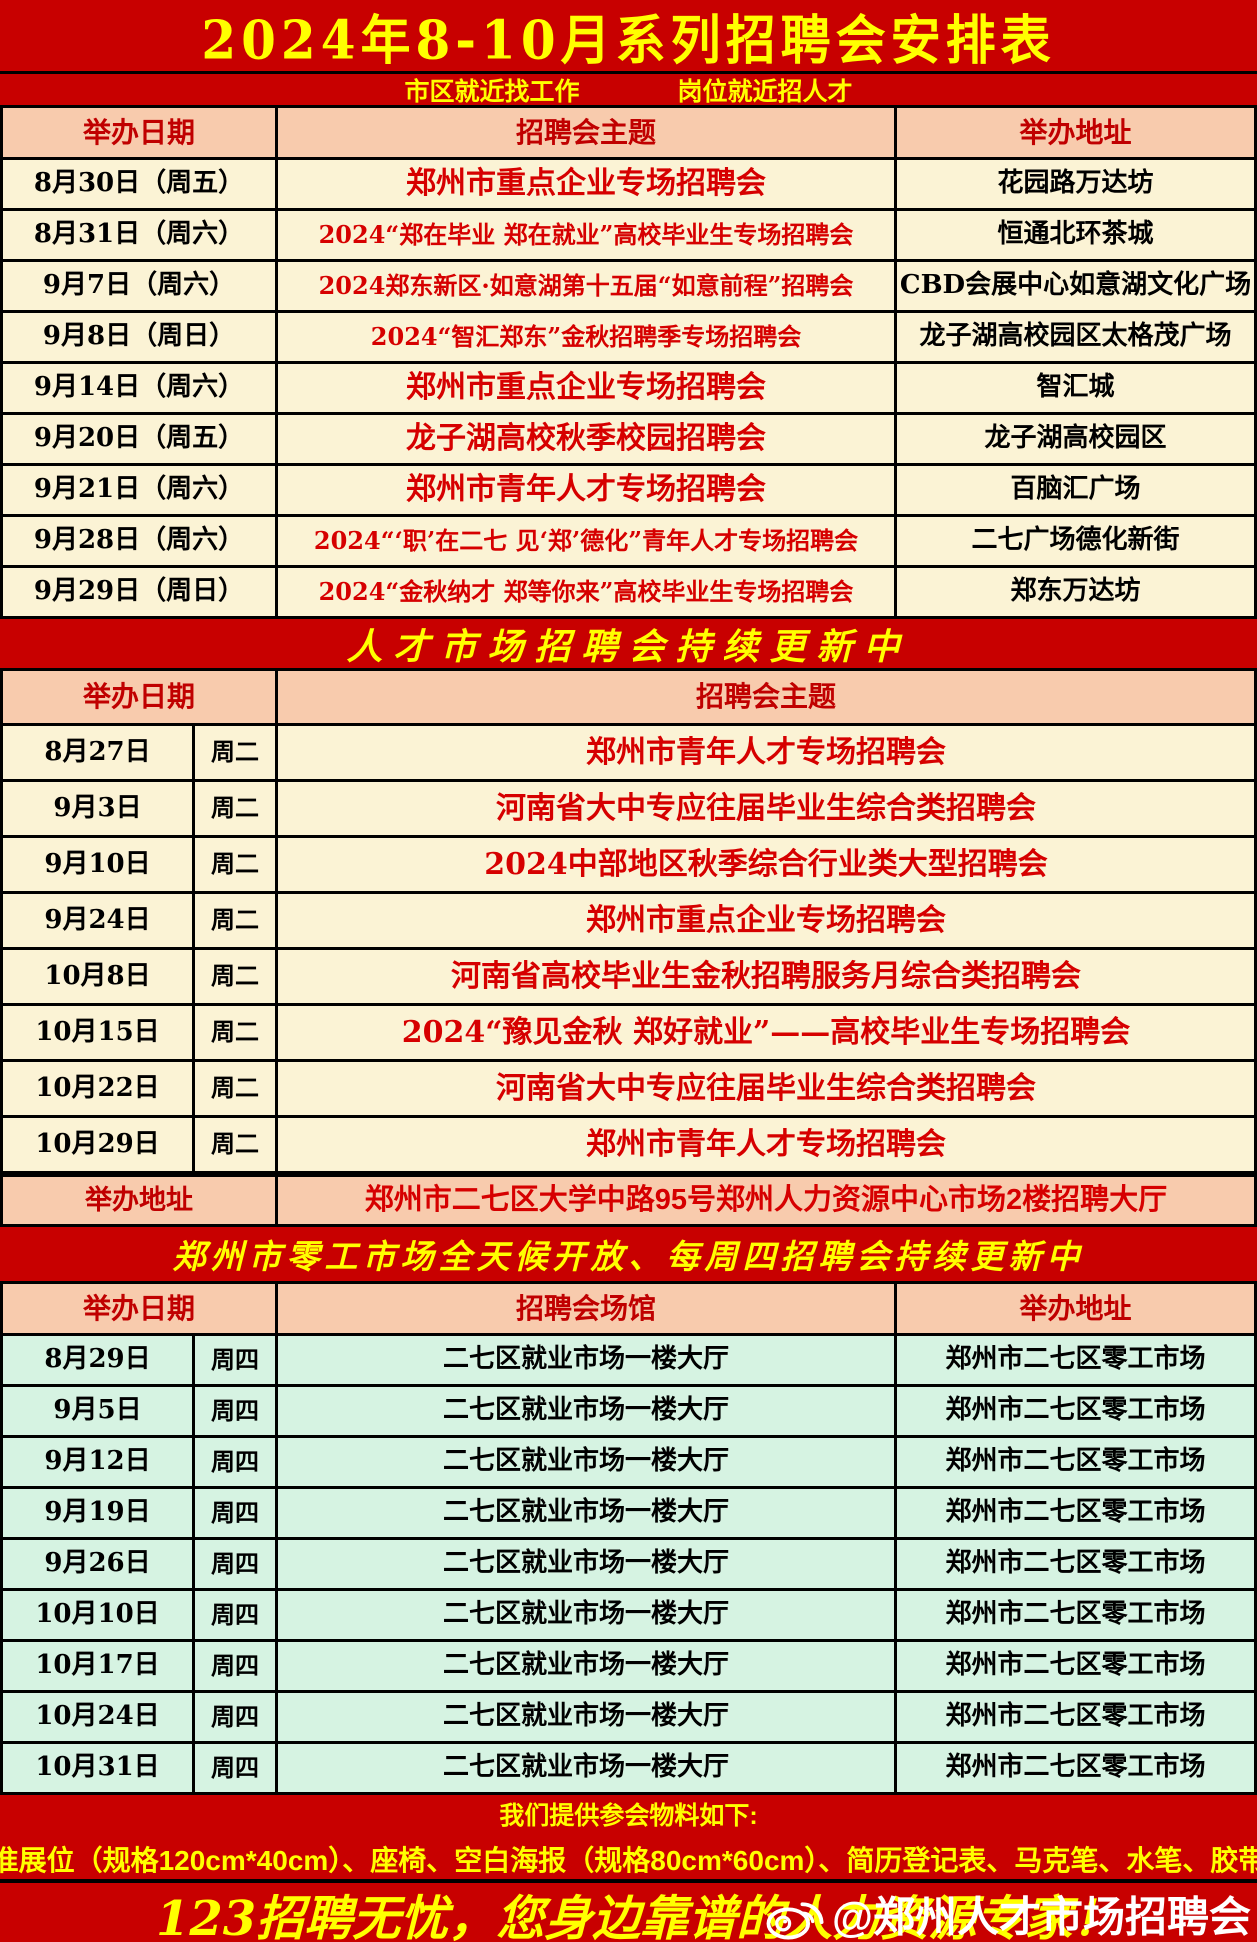 The height and width of the screenshot is (1942, 1257). What do you see at coordinates (97, 1360) in the screenshot?
I see `event-date: 8月29日` at bounding box center [97, 1360].